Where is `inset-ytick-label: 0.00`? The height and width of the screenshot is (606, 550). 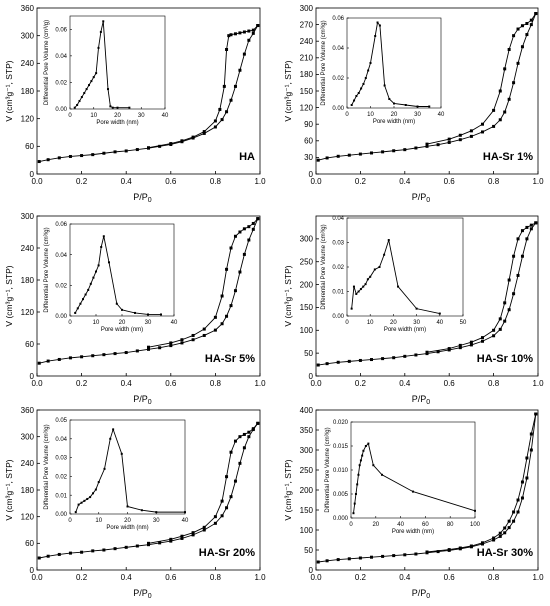 inset-ytick-label: 0.00 is located at coordinates (61, 110).